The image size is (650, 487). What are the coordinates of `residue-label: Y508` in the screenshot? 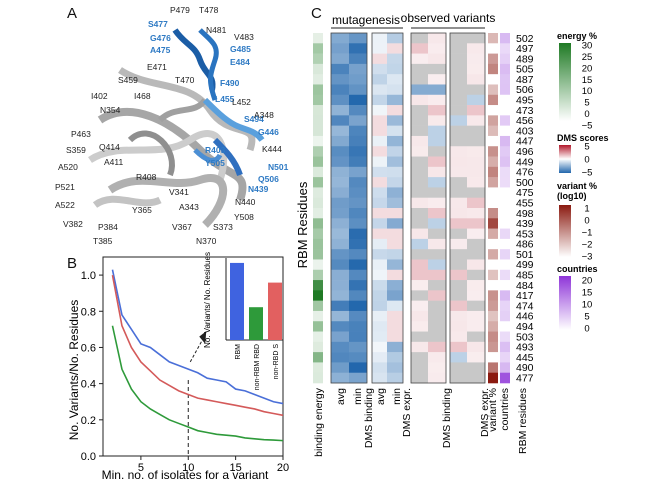 It's located at (244, 217).